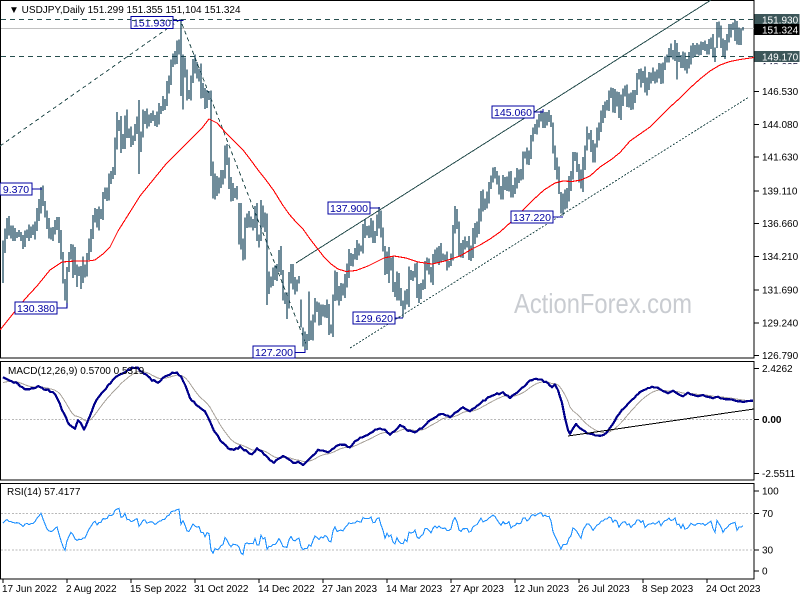 Image resolution: width=800 pixels, height=600 pixels. I want to click on svg-text: 2 Aug 2022, so click(91, 589).